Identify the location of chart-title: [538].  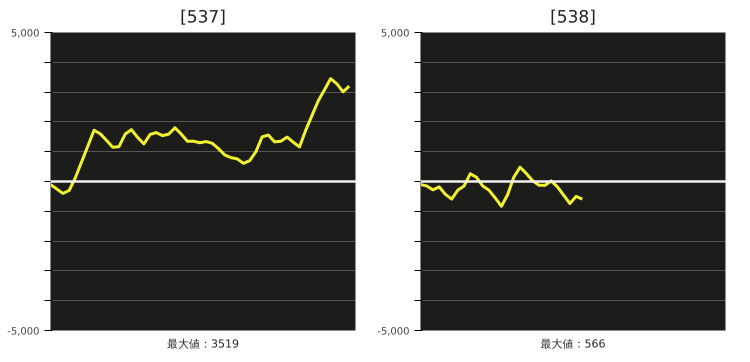
(573, 18).